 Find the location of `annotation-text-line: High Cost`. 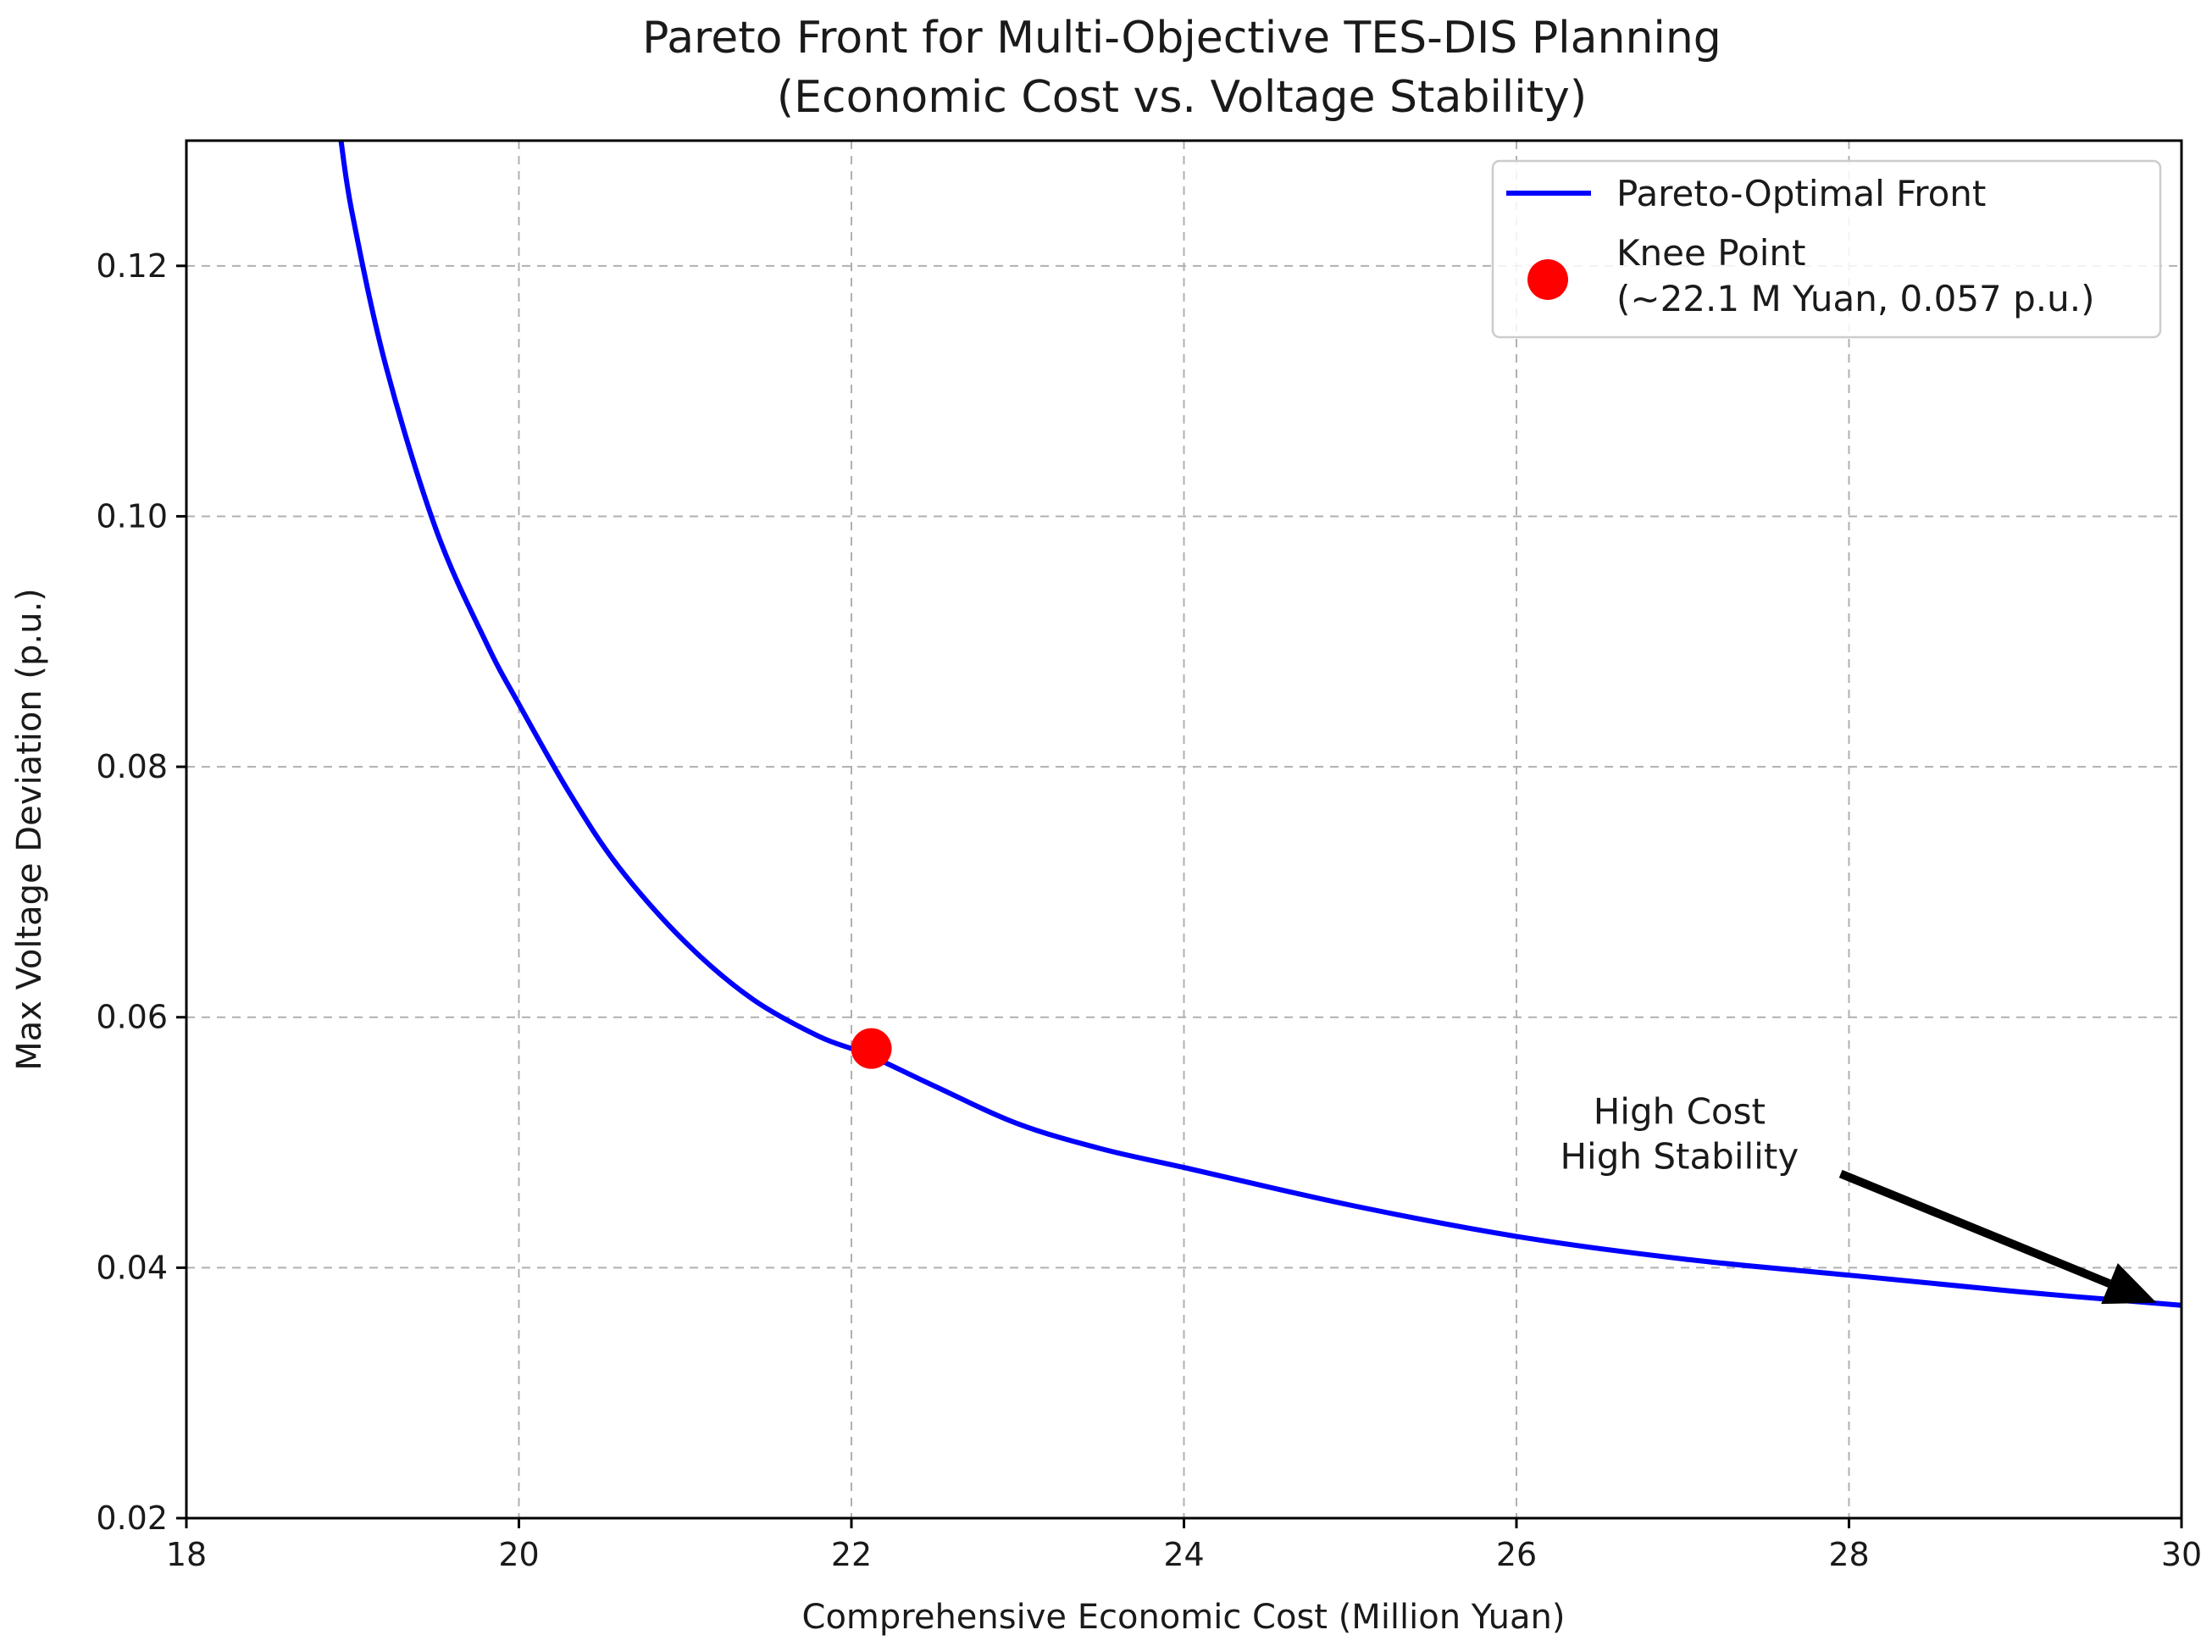

annotation-text-line: High Cost is located at coordinates (1680, 1111).